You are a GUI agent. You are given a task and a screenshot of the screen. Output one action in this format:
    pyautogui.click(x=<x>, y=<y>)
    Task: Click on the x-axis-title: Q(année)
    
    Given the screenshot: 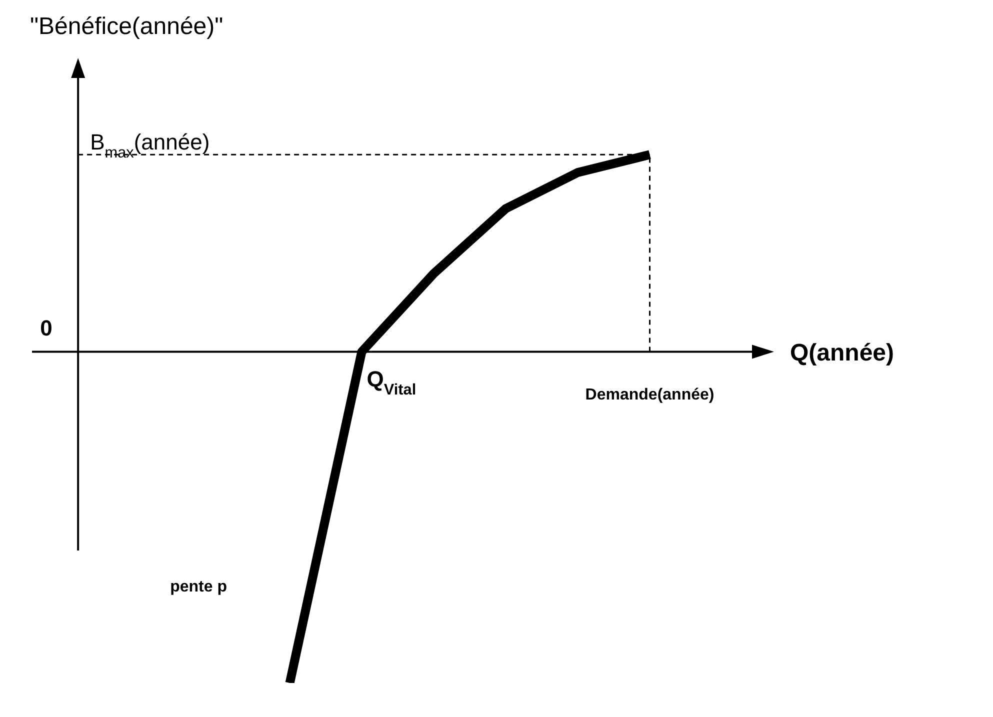 What is the action you would take?
    pyautogui.click(x=842, y=353)
    